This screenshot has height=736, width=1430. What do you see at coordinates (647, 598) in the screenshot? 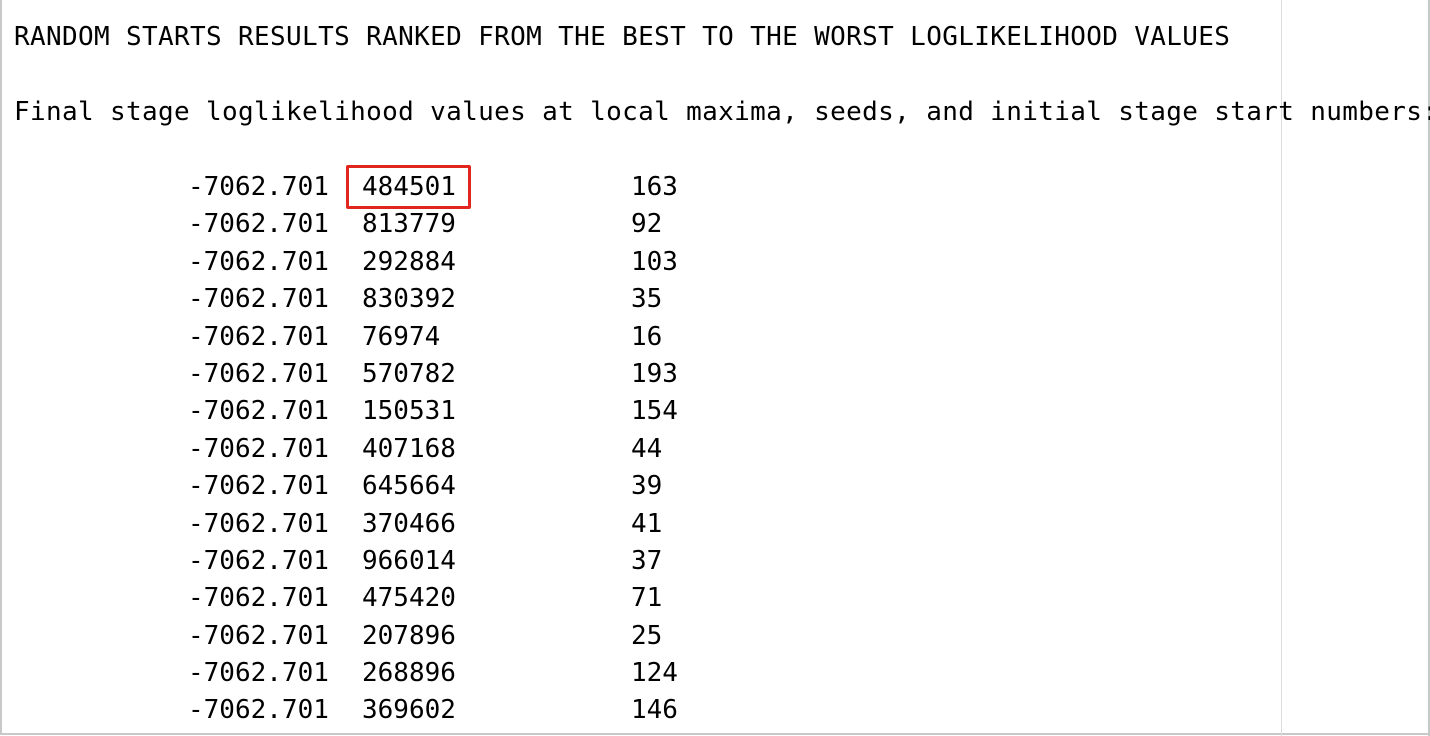
I see `start-number-cell: 71` at bounding box center [647, 598].